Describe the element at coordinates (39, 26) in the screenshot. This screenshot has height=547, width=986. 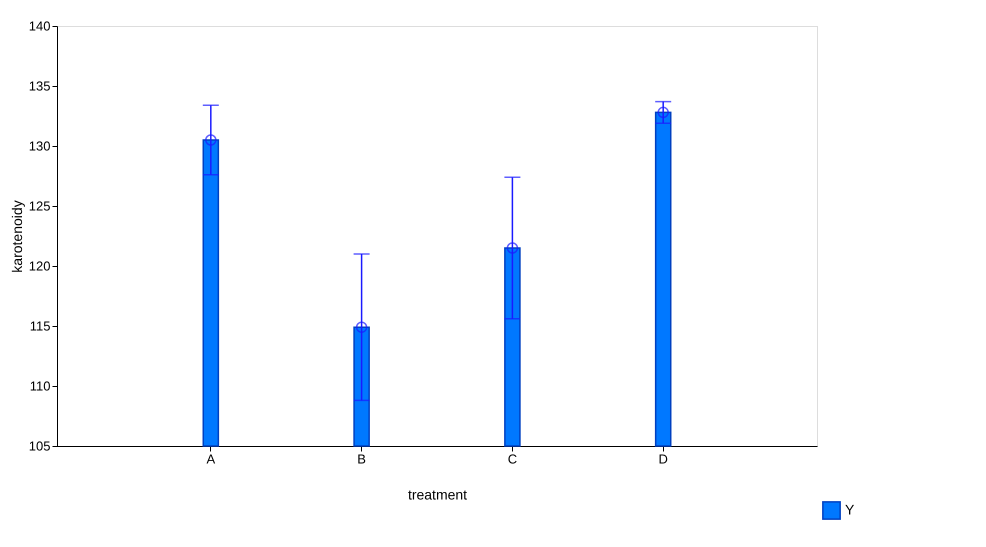
I see `y-tick-label: 140` at that location.